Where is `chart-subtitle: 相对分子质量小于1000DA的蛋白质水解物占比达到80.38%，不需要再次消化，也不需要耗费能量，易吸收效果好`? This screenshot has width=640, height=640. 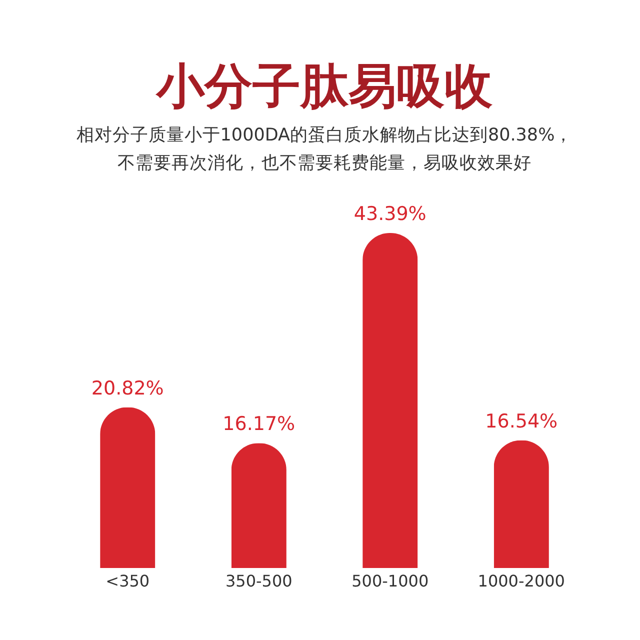
chart-subtitle: 相对分子质量小于1000DA的蛋白质水解物占比达到80.38%，不需要再次消化，也不需要耗费能量，易吸收效果好 is located at coordinates (324, 150).